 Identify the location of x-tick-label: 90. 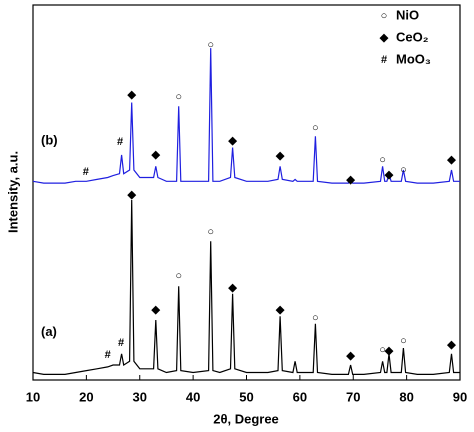
(460, 396).